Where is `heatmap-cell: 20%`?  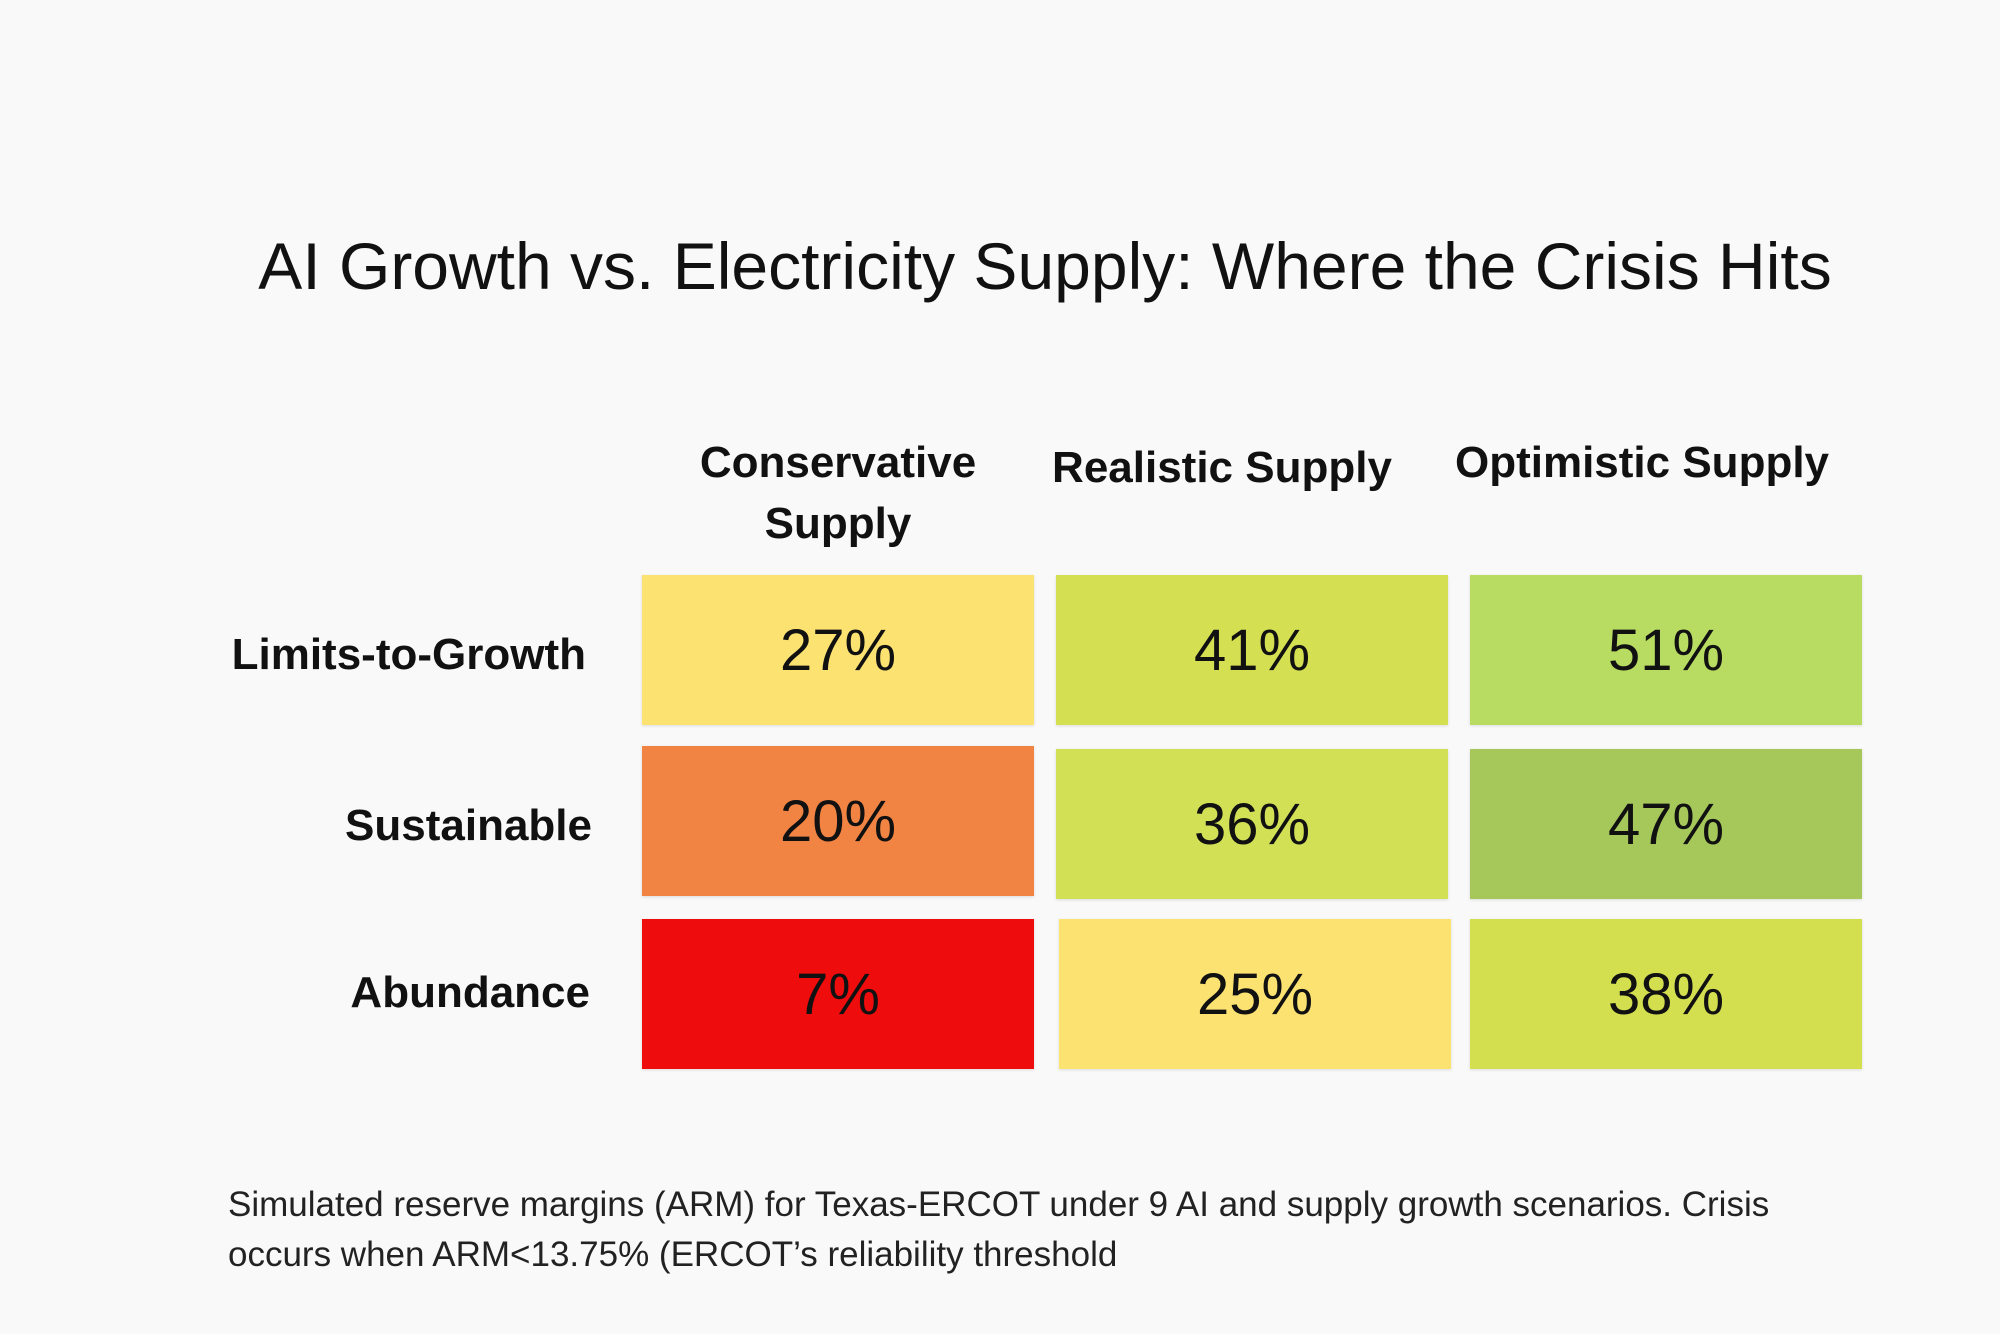 heatmap-cell: 20% is located at coordinates (838, 821).